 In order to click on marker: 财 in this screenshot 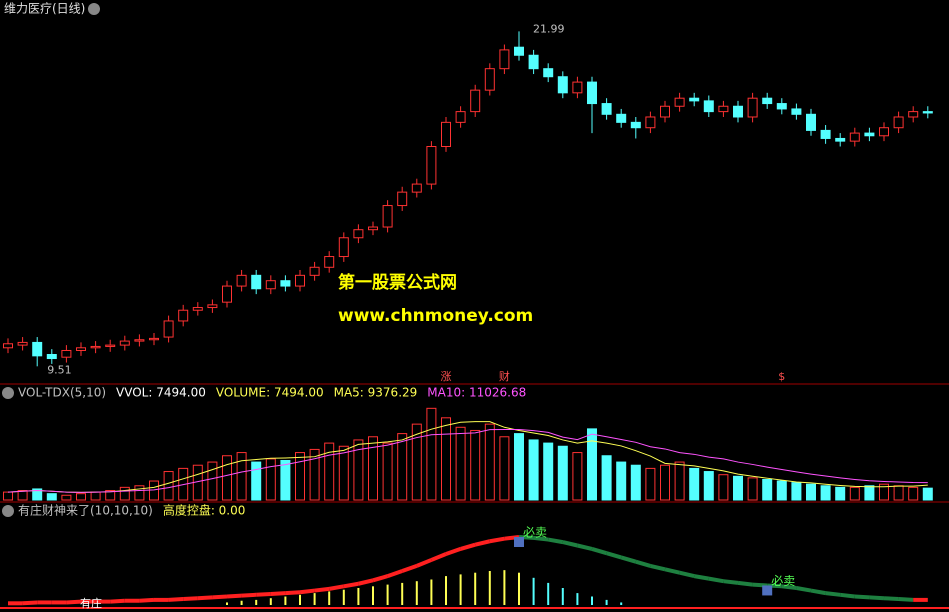, I will do `click(504, 376)`.